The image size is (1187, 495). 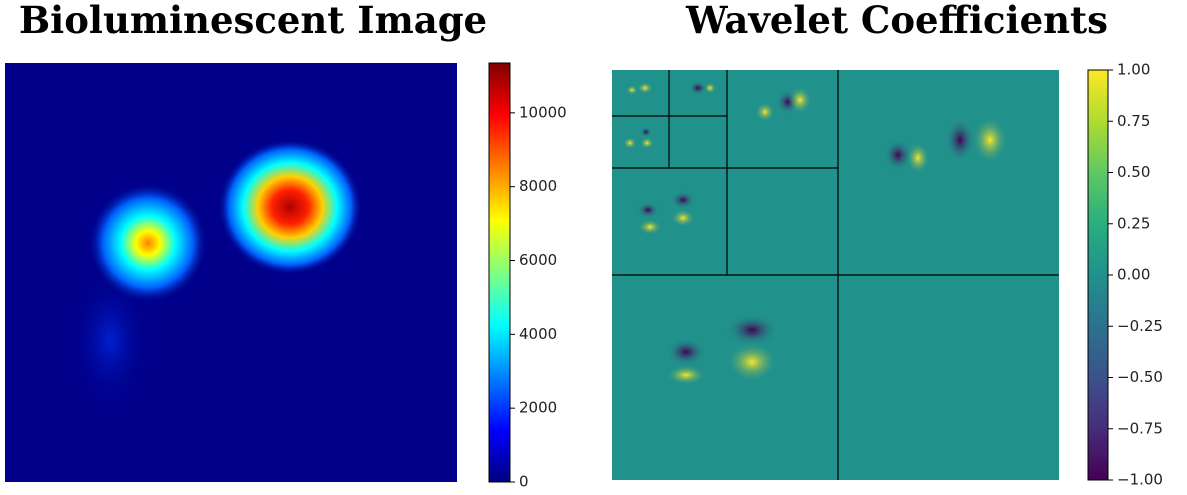 I want to click on tick-label: −1.00, so click(x=1140, y=480).